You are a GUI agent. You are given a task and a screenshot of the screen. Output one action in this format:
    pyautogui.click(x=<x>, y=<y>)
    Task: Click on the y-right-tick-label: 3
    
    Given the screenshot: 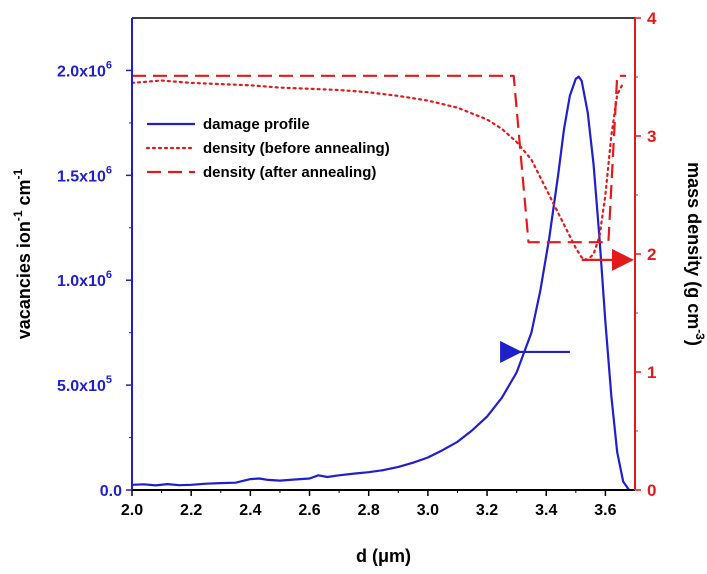 What is the action you would take?
    pyautogui.click(x=651, y=136)
    